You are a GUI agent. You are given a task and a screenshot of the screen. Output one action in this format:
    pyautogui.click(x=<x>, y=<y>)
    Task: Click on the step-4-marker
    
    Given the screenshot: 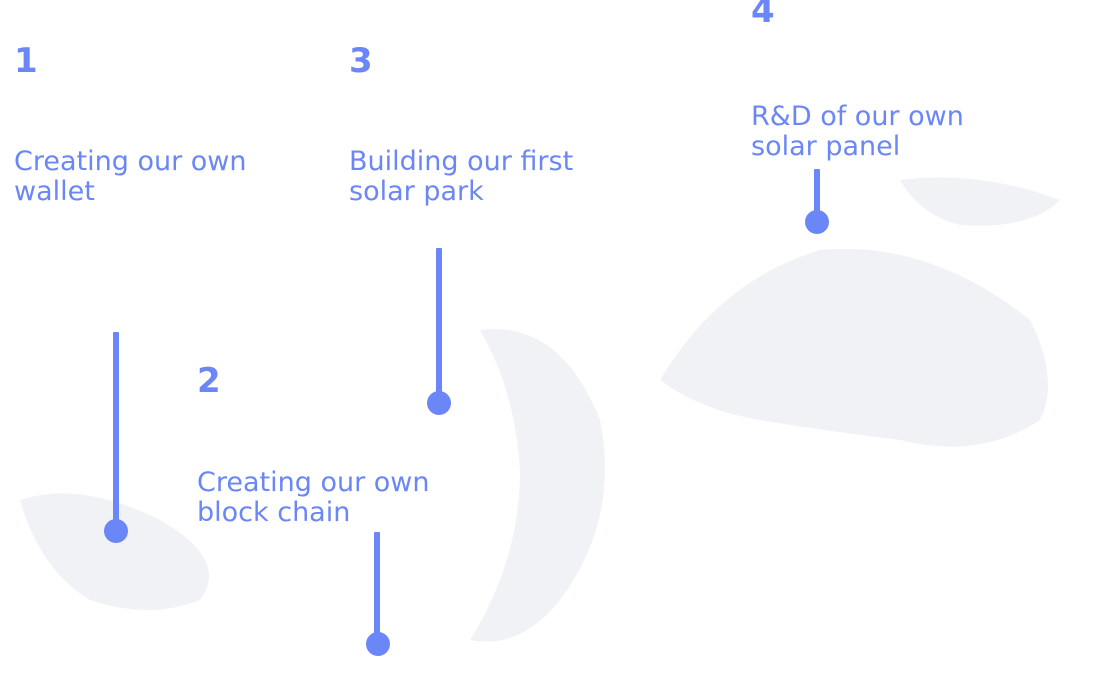 What is the action you would take?
    pyautogui.click(x=817, y=222)
    